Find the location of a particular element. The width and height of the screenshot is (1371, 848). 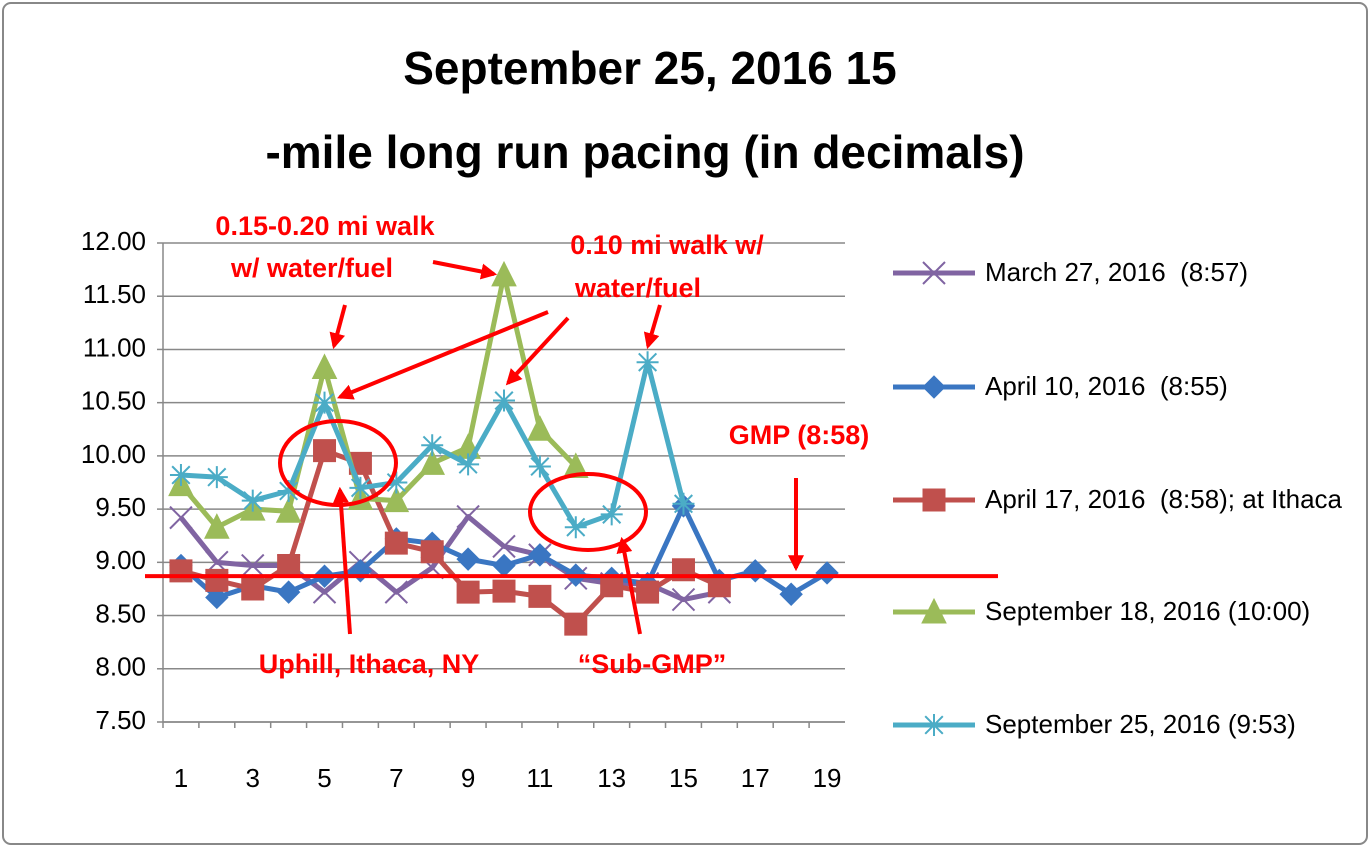

legend-label: September 25, 2016 (9:53) is located at coordinates (1140, 724).